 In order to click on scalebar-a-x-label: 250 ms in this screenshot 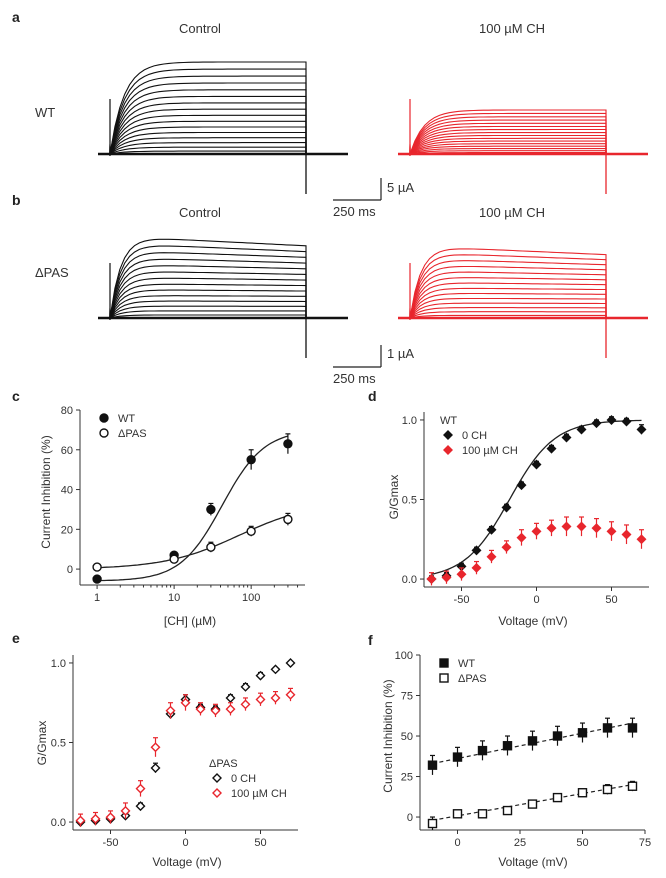, I will do `click(354, 211)`.